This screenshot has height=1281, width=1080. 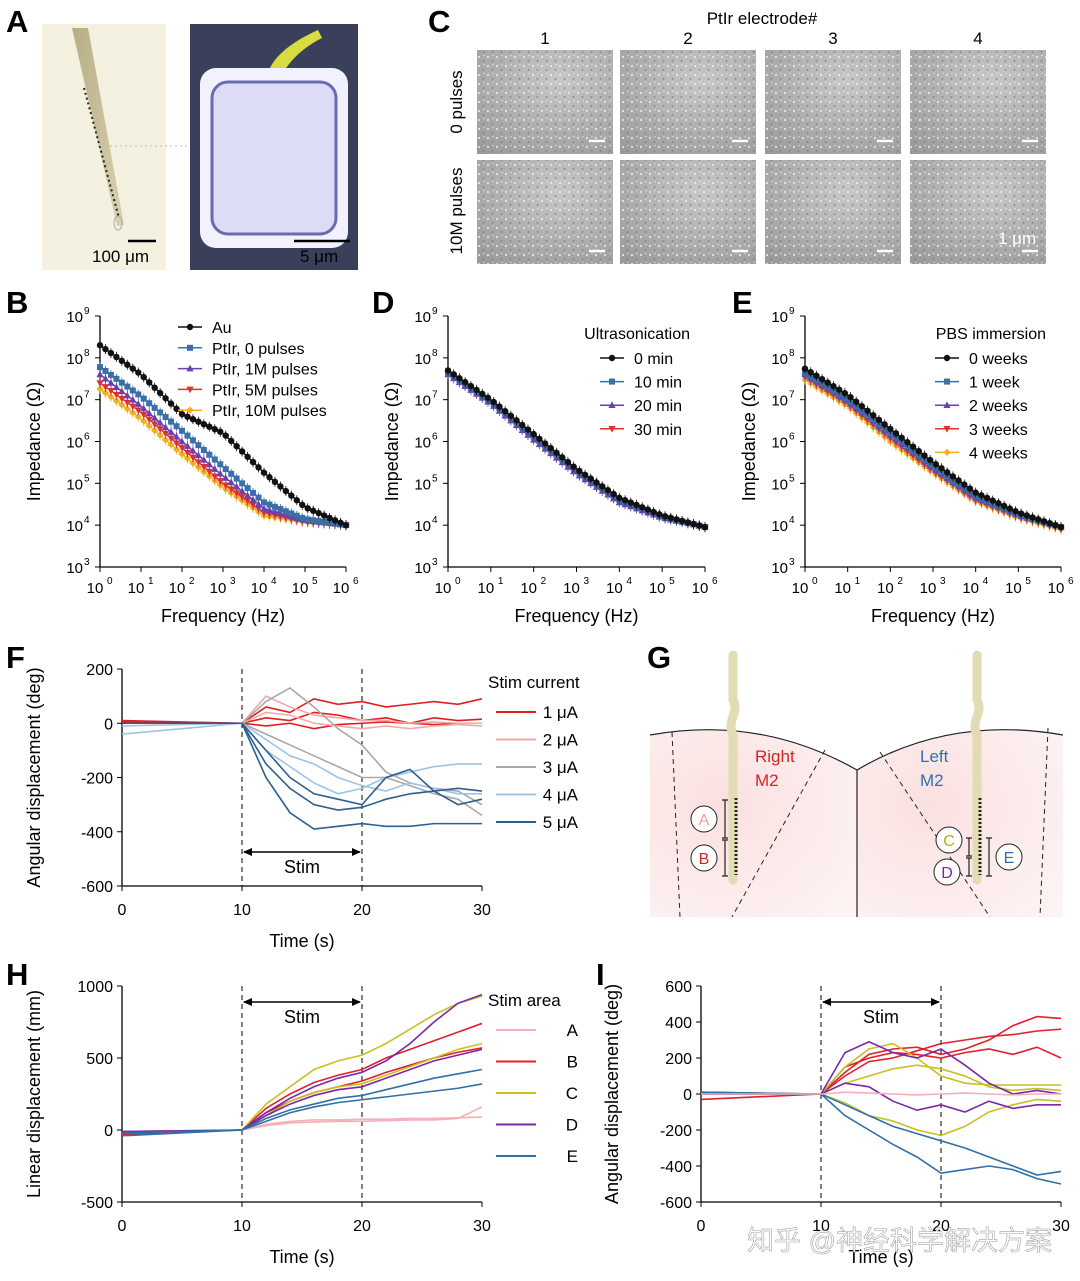 What do you see at coordinates (977, 767) in the screenshot?
I see `probe-left` at bounding box center [977, 767].